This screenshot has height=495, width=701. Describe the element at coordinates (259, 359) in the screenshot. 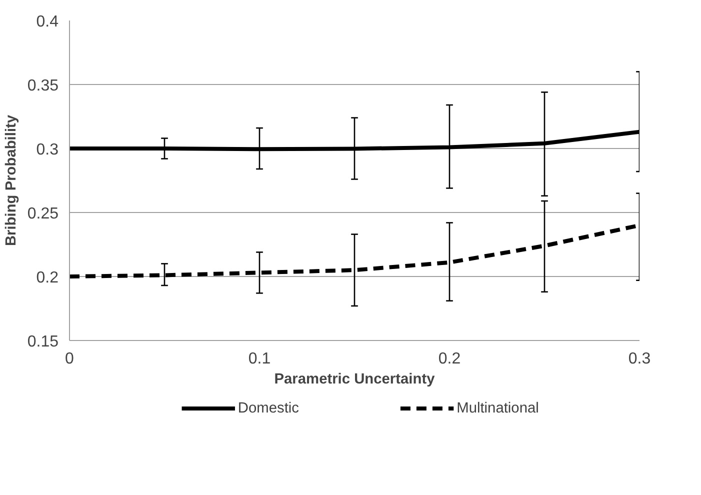

I see `x-tick-label: 0.1` at that location.